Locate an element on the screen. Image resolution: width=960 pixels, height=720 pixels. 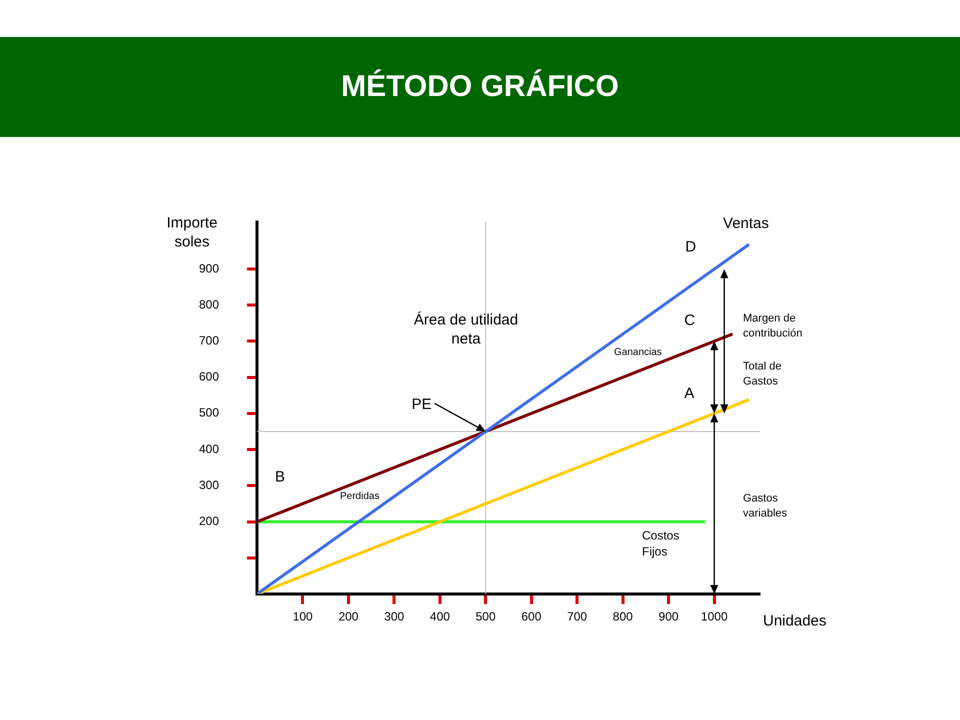
x-tick-label: 800 is located at coordinates (623, 617).